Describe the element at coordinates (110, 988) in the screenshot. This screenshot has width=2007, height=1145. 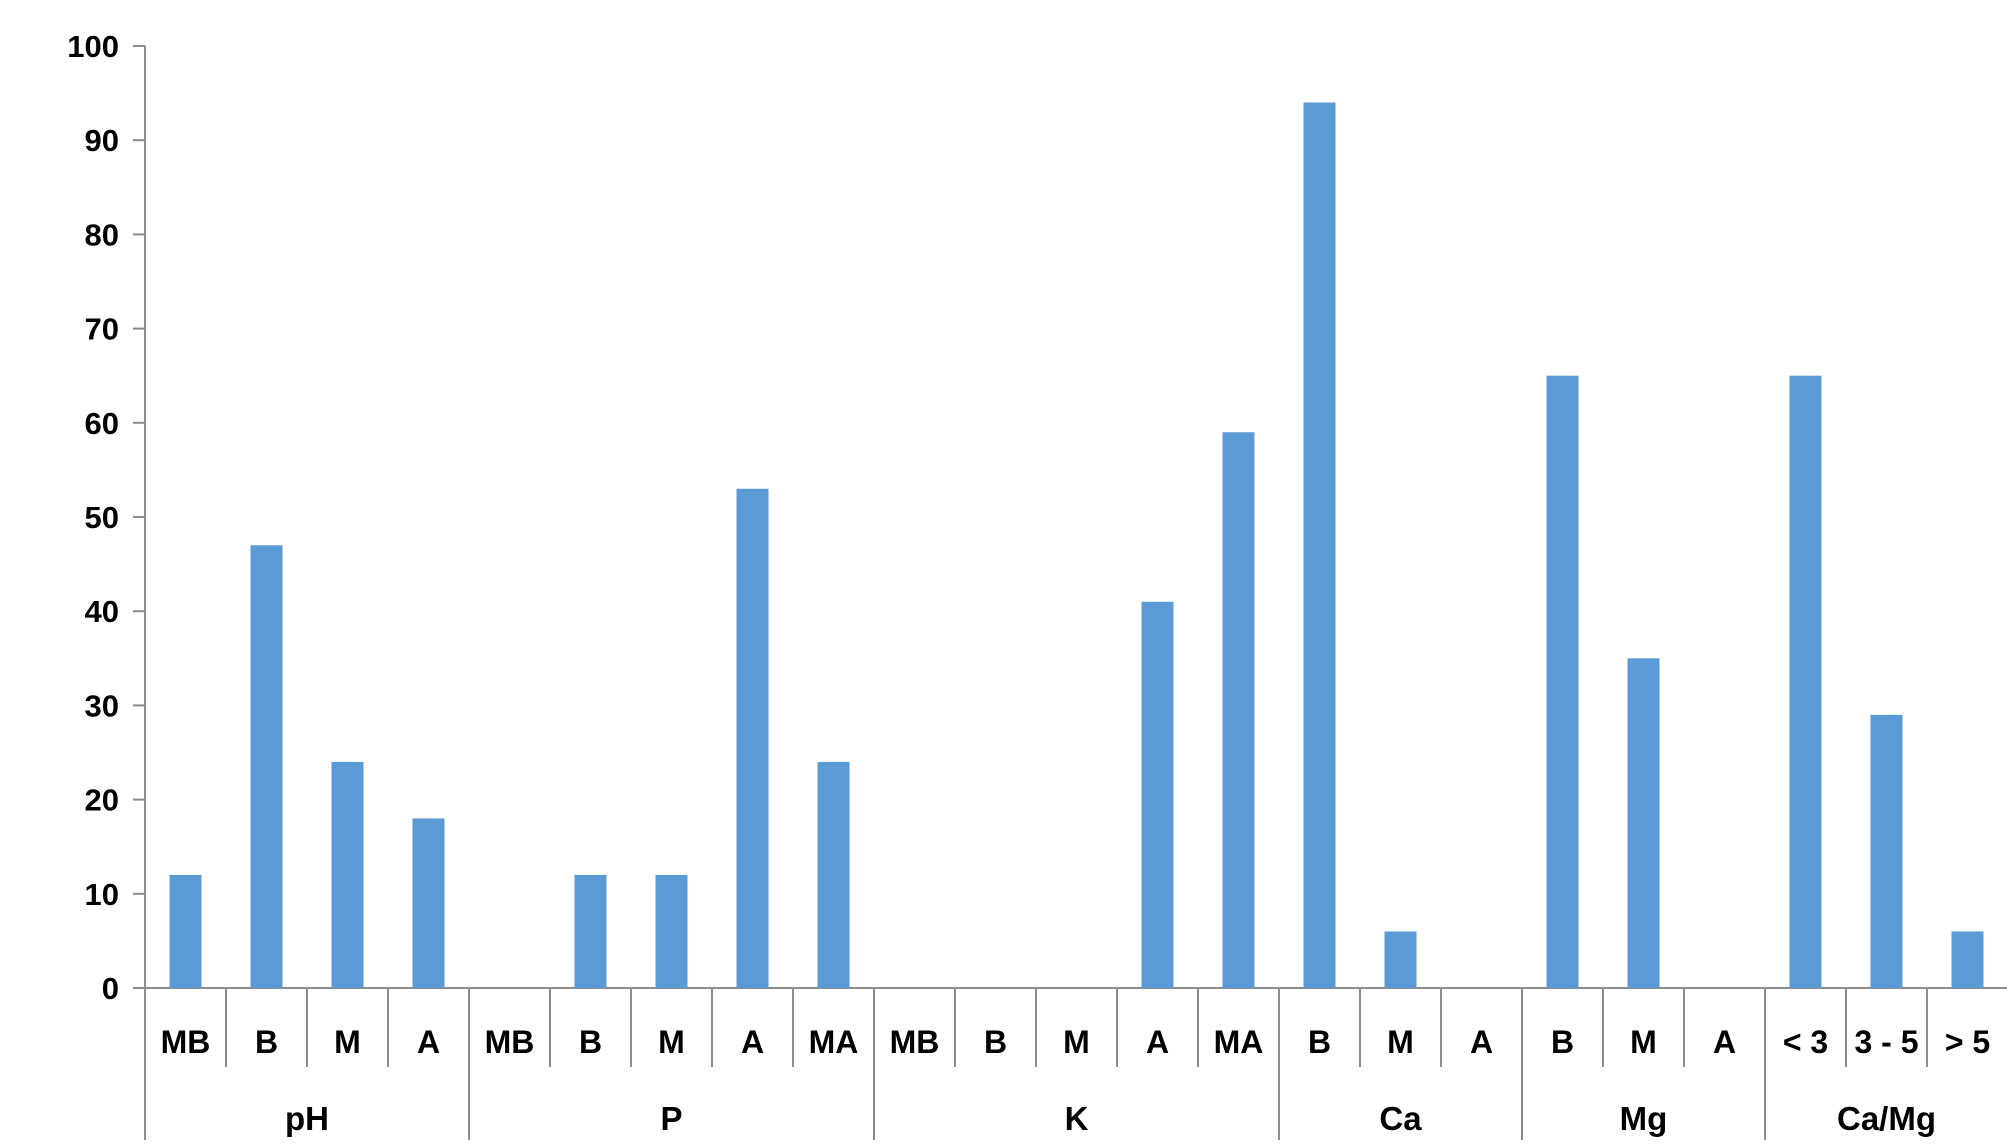
I see `y-tick-label: 0` at that location.